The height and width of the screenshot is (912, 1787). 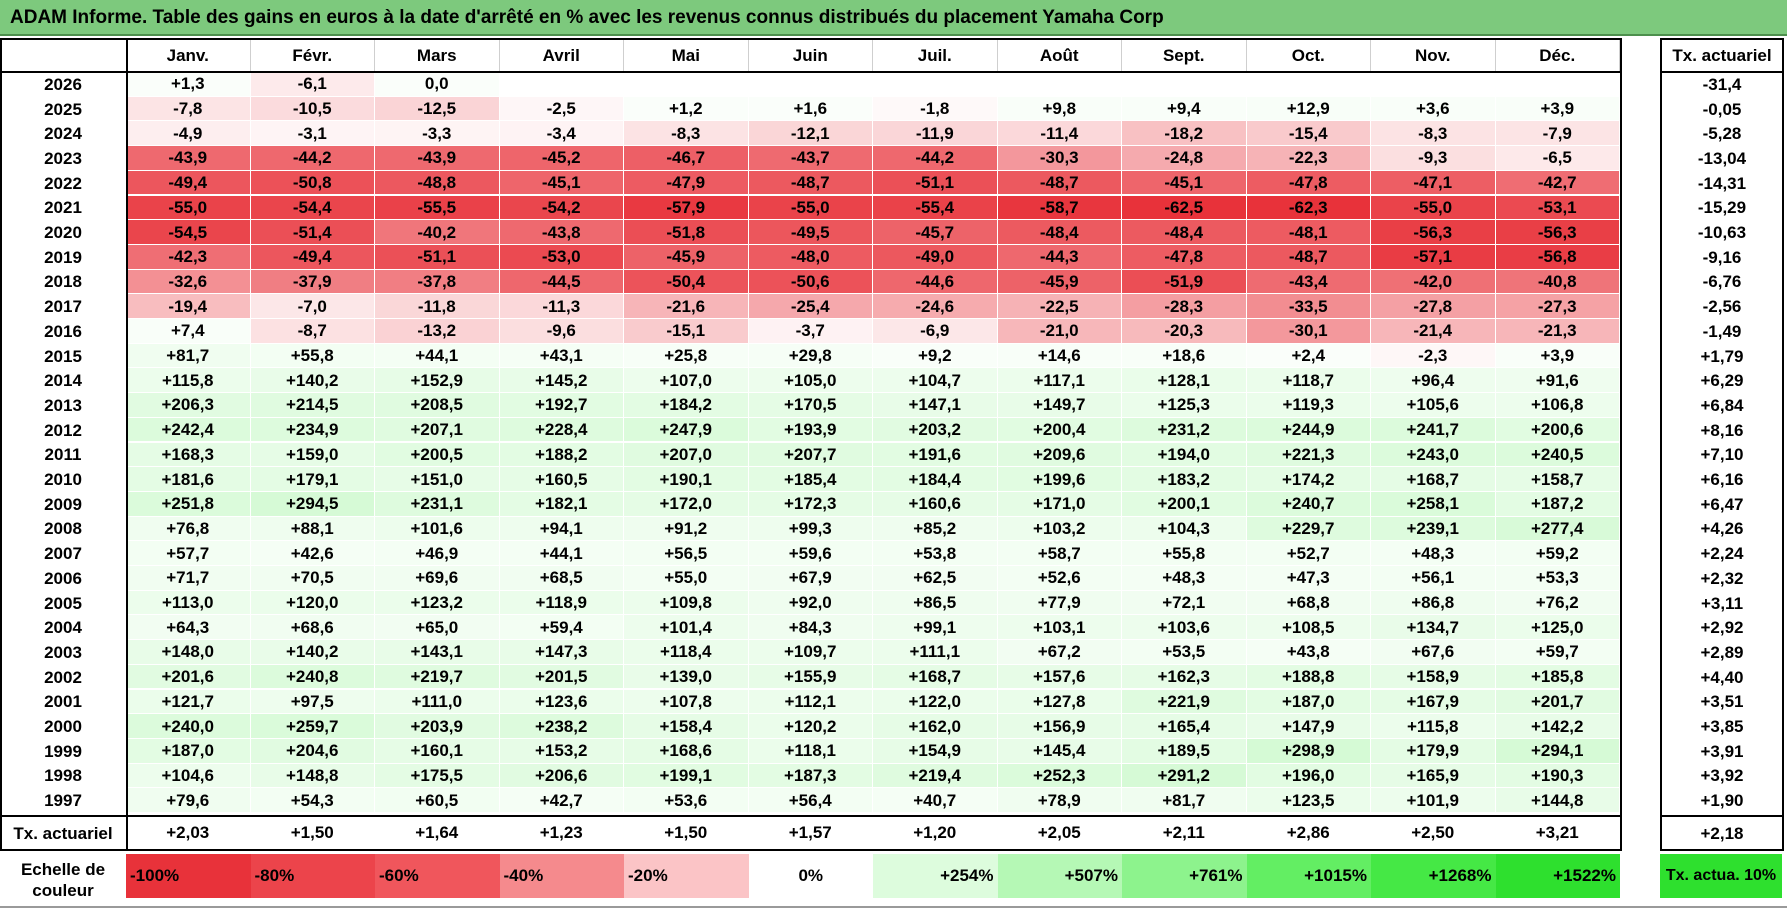 What do you see at coordinates (935, 800) in the screenshot?
I see `value-cell: +40,7` at bounding box center [935, 800].